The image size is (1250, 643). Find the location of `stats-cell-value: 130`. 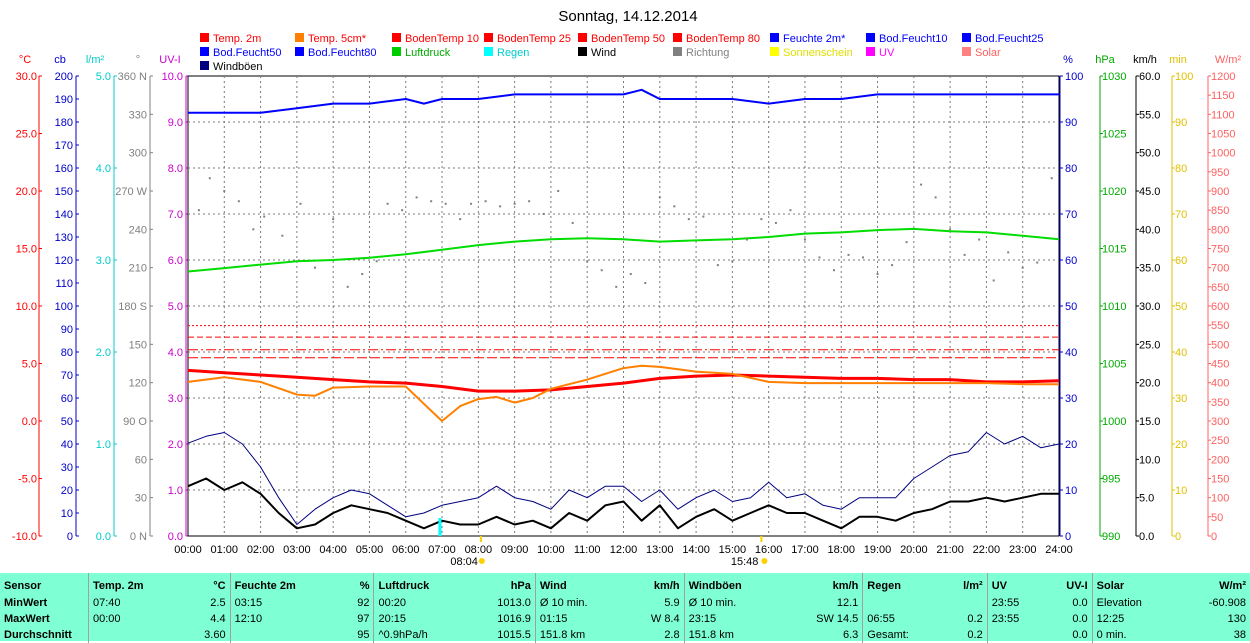

stats-cell-value: 130 is located at coordinates (1236, 619).